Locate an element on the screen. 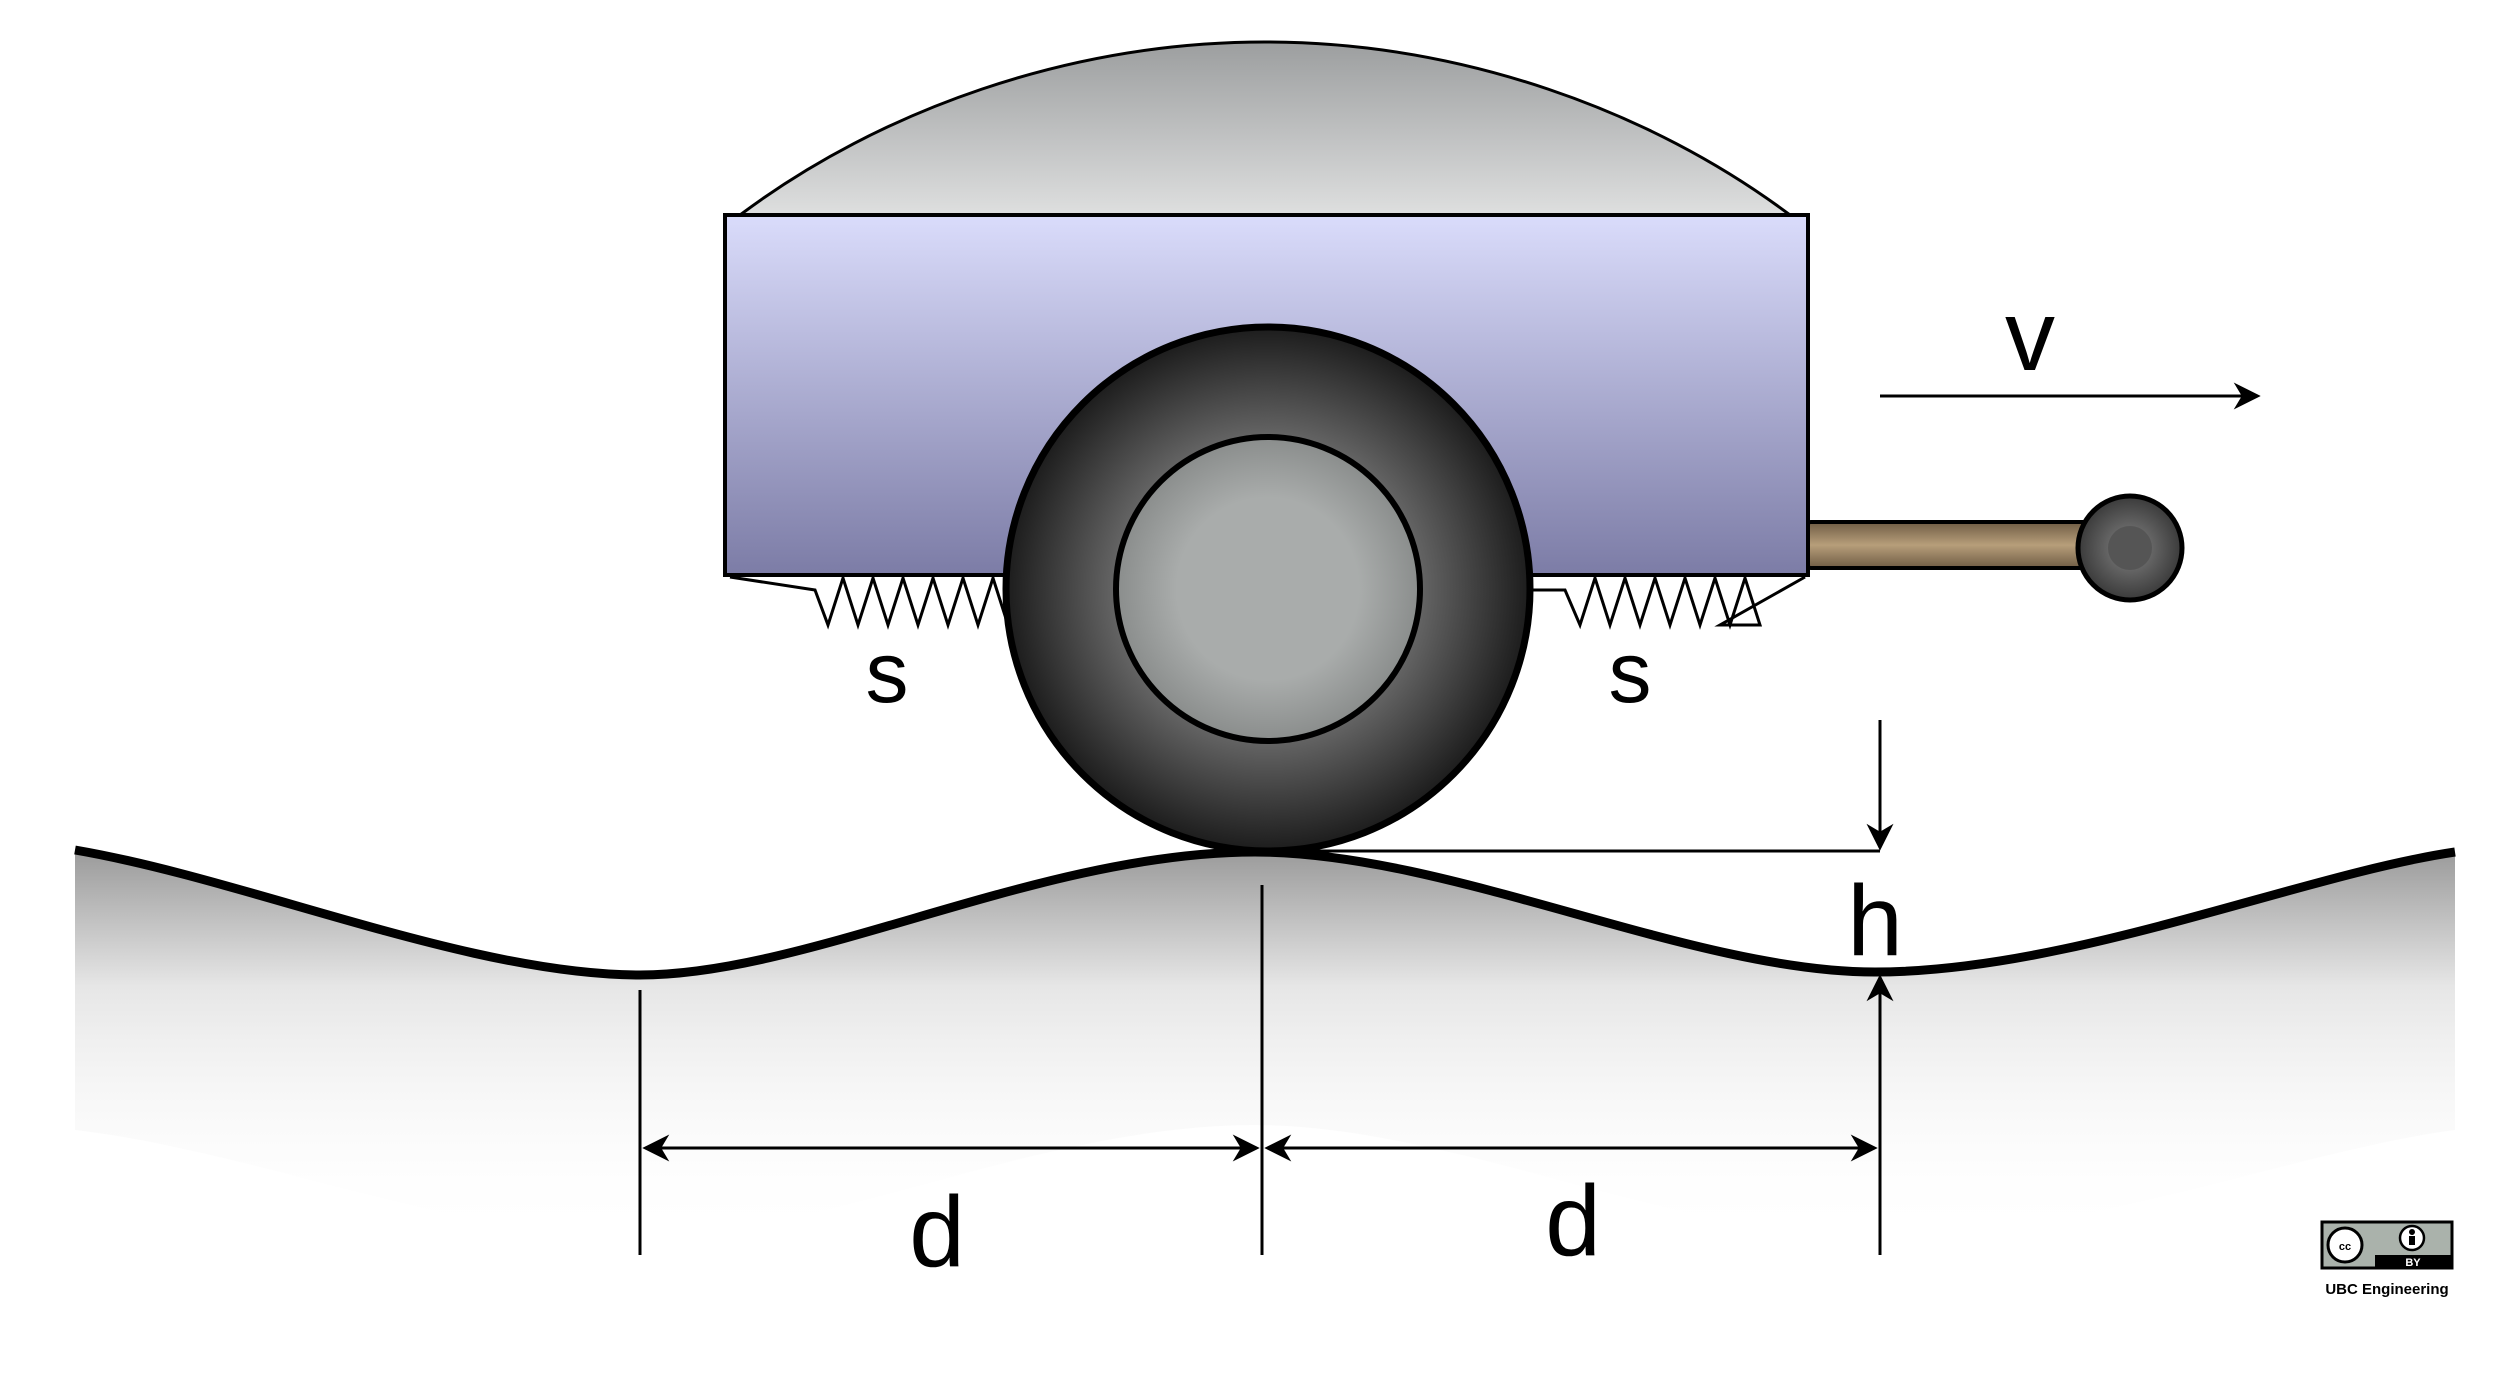 This screenshot has height=1392, width=2515. velocity-label: v is located at coordinates (2030, 336).